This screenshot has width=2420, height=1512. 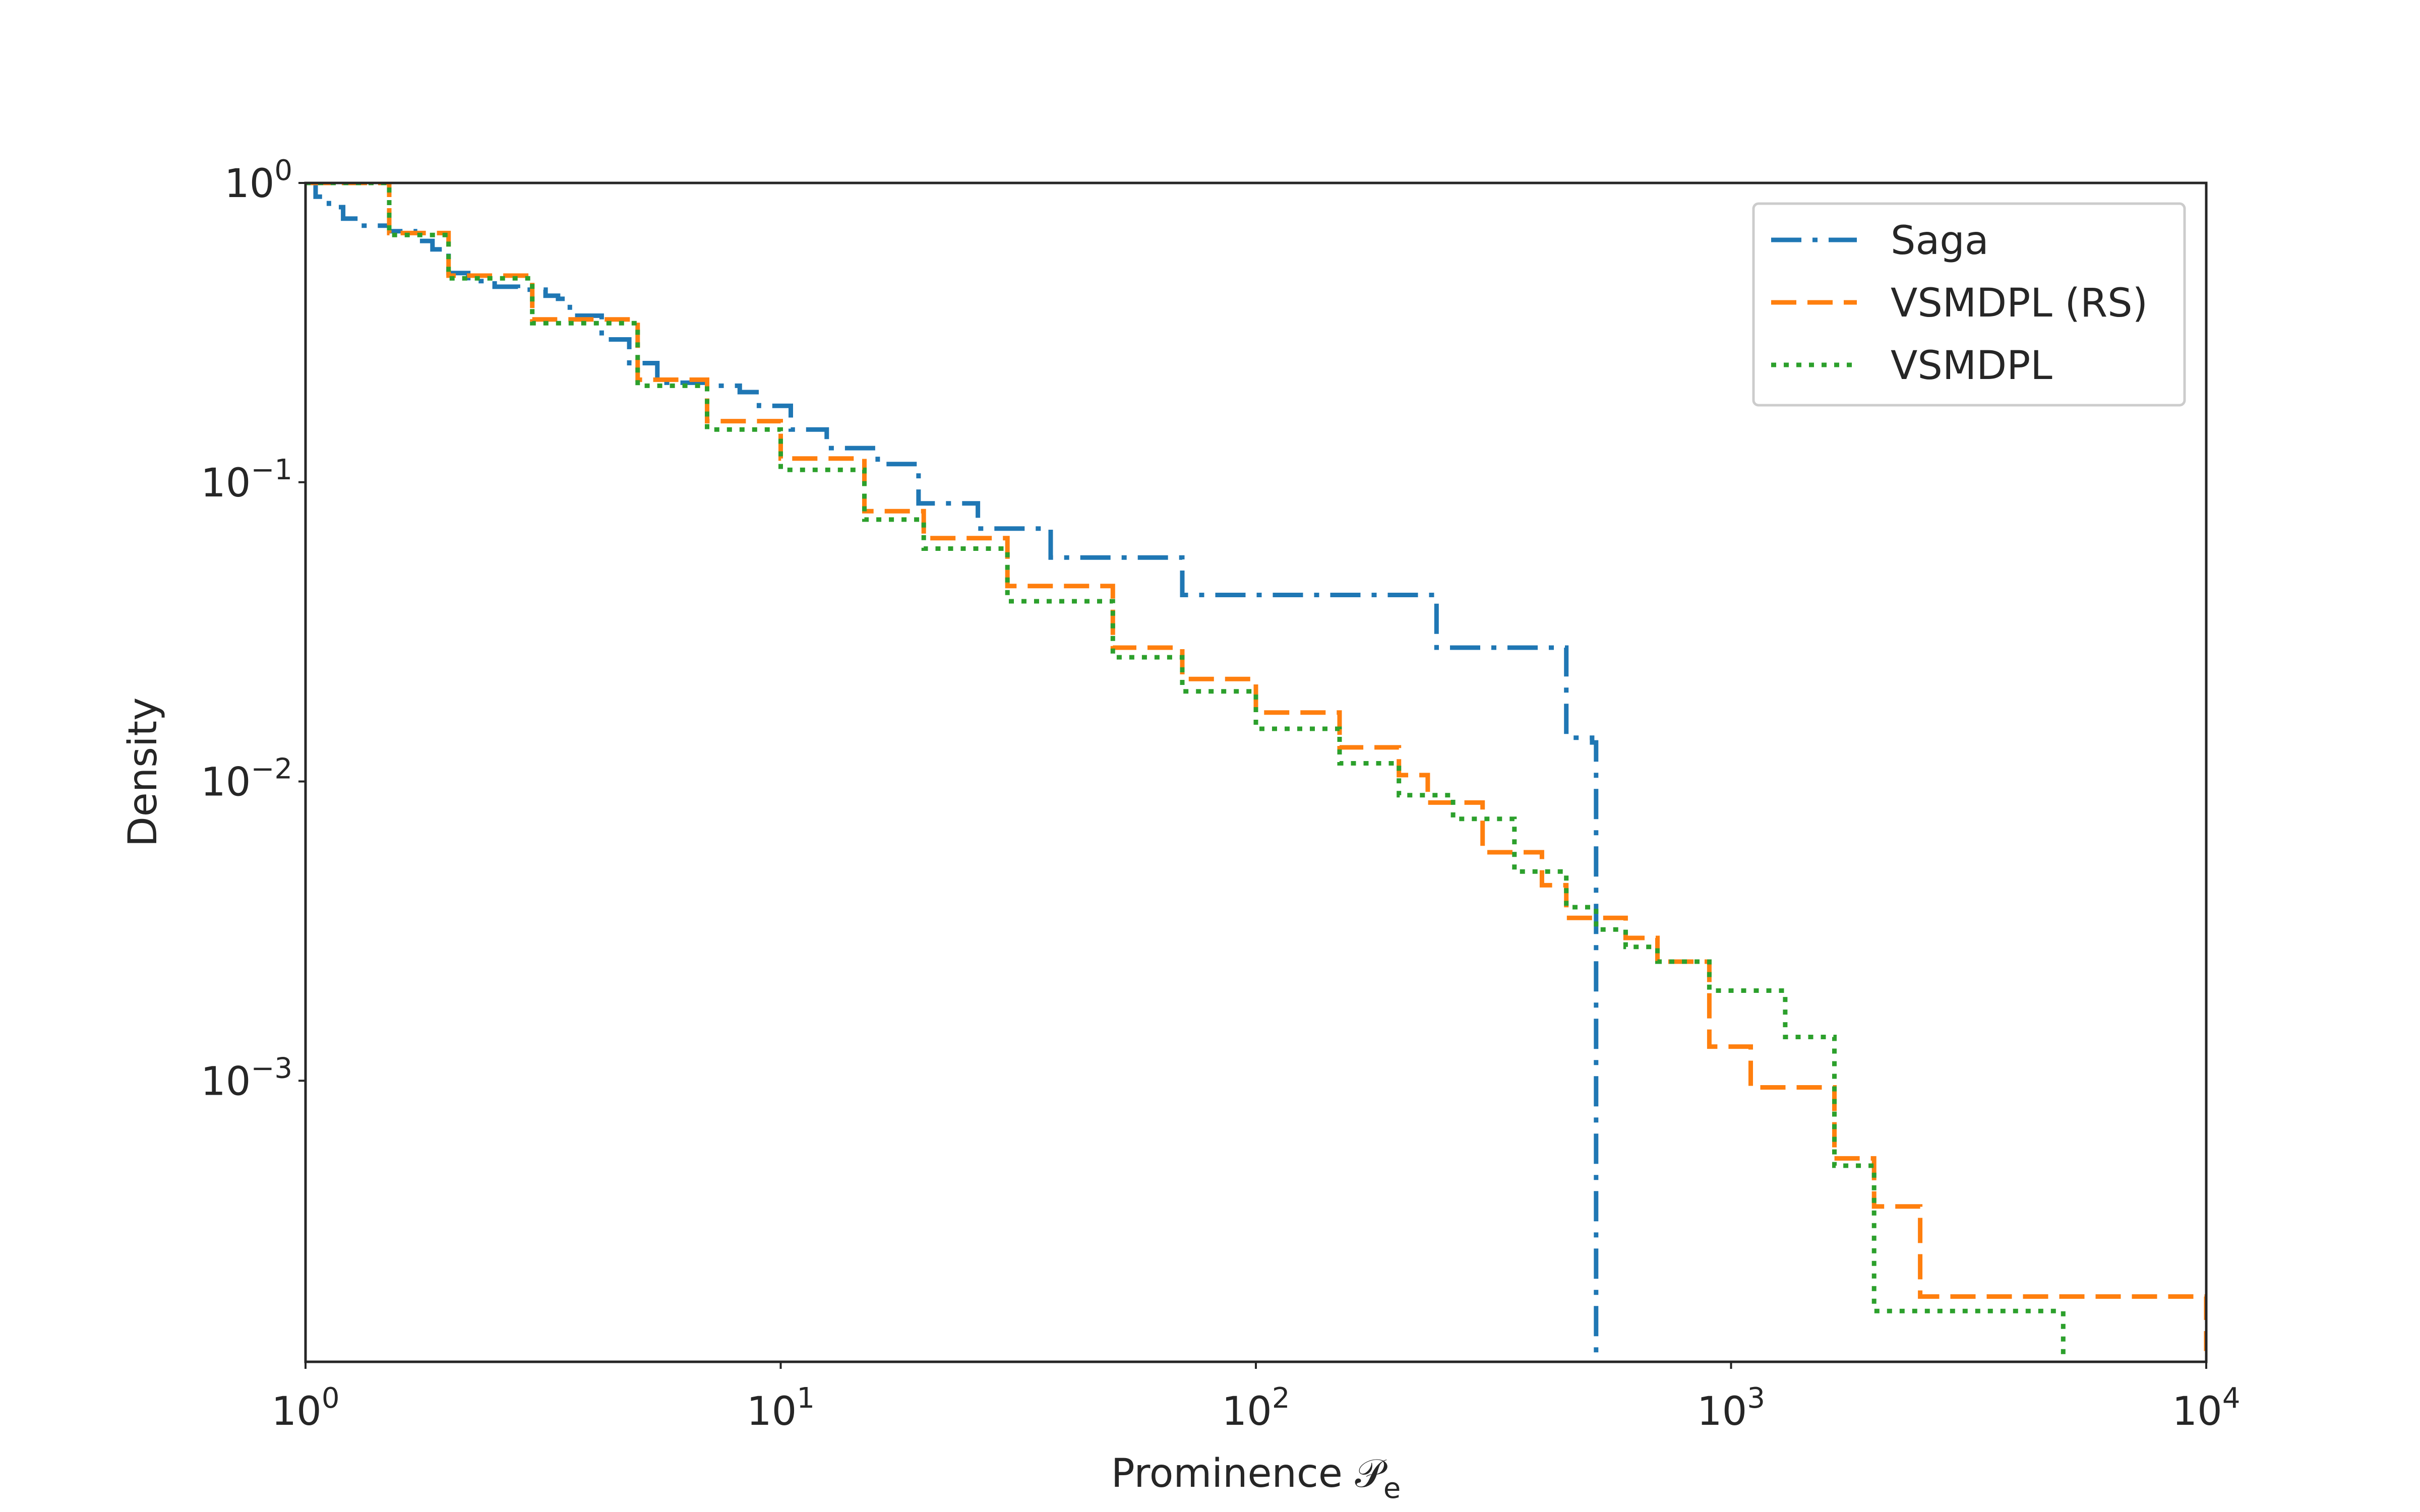 I want to click on y-axis-label: Density, so click(x=143, y=772).